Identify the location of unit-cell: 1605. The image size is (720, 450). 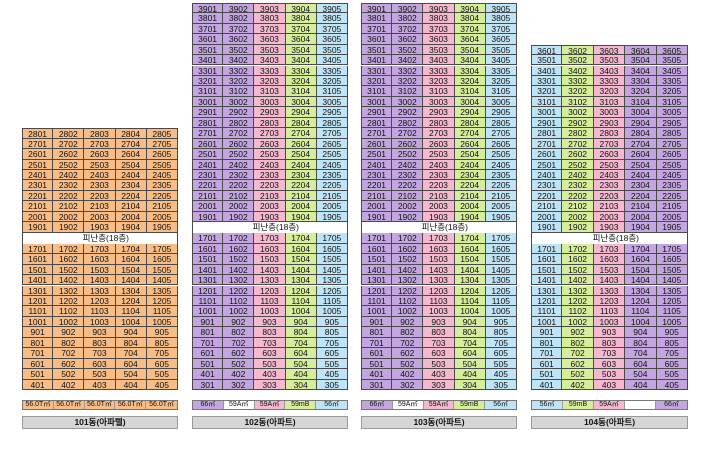
(672, 259).